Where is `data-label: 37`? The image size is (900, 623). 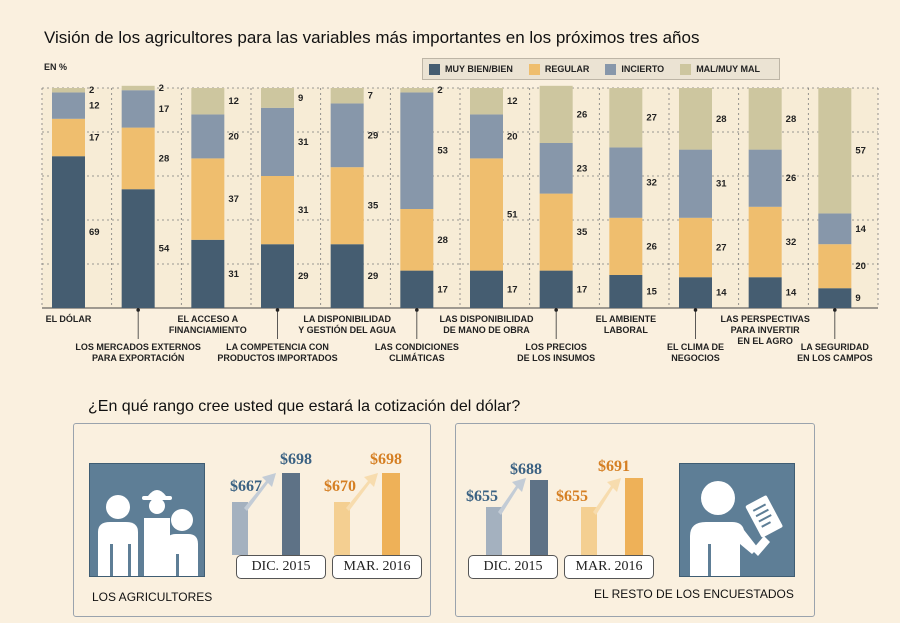
data-label: 37 is located at coordinates (233, 199).